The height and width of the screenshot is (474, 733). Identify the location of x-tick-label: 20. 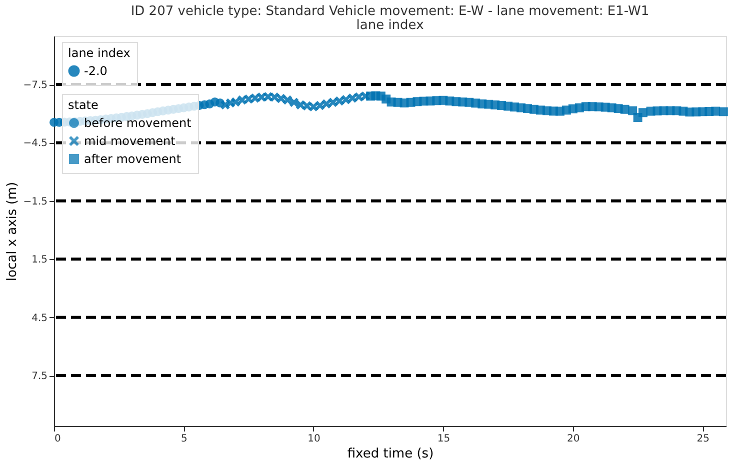
(573, 439).